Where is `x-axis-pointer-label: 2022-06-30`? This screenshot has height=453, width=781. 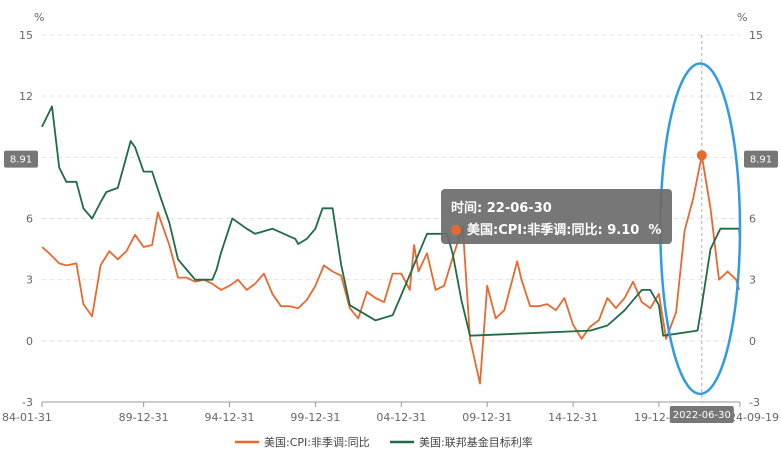 x-axis-pointer-label: 2022-06-30 is located at coordinates (701, 414).